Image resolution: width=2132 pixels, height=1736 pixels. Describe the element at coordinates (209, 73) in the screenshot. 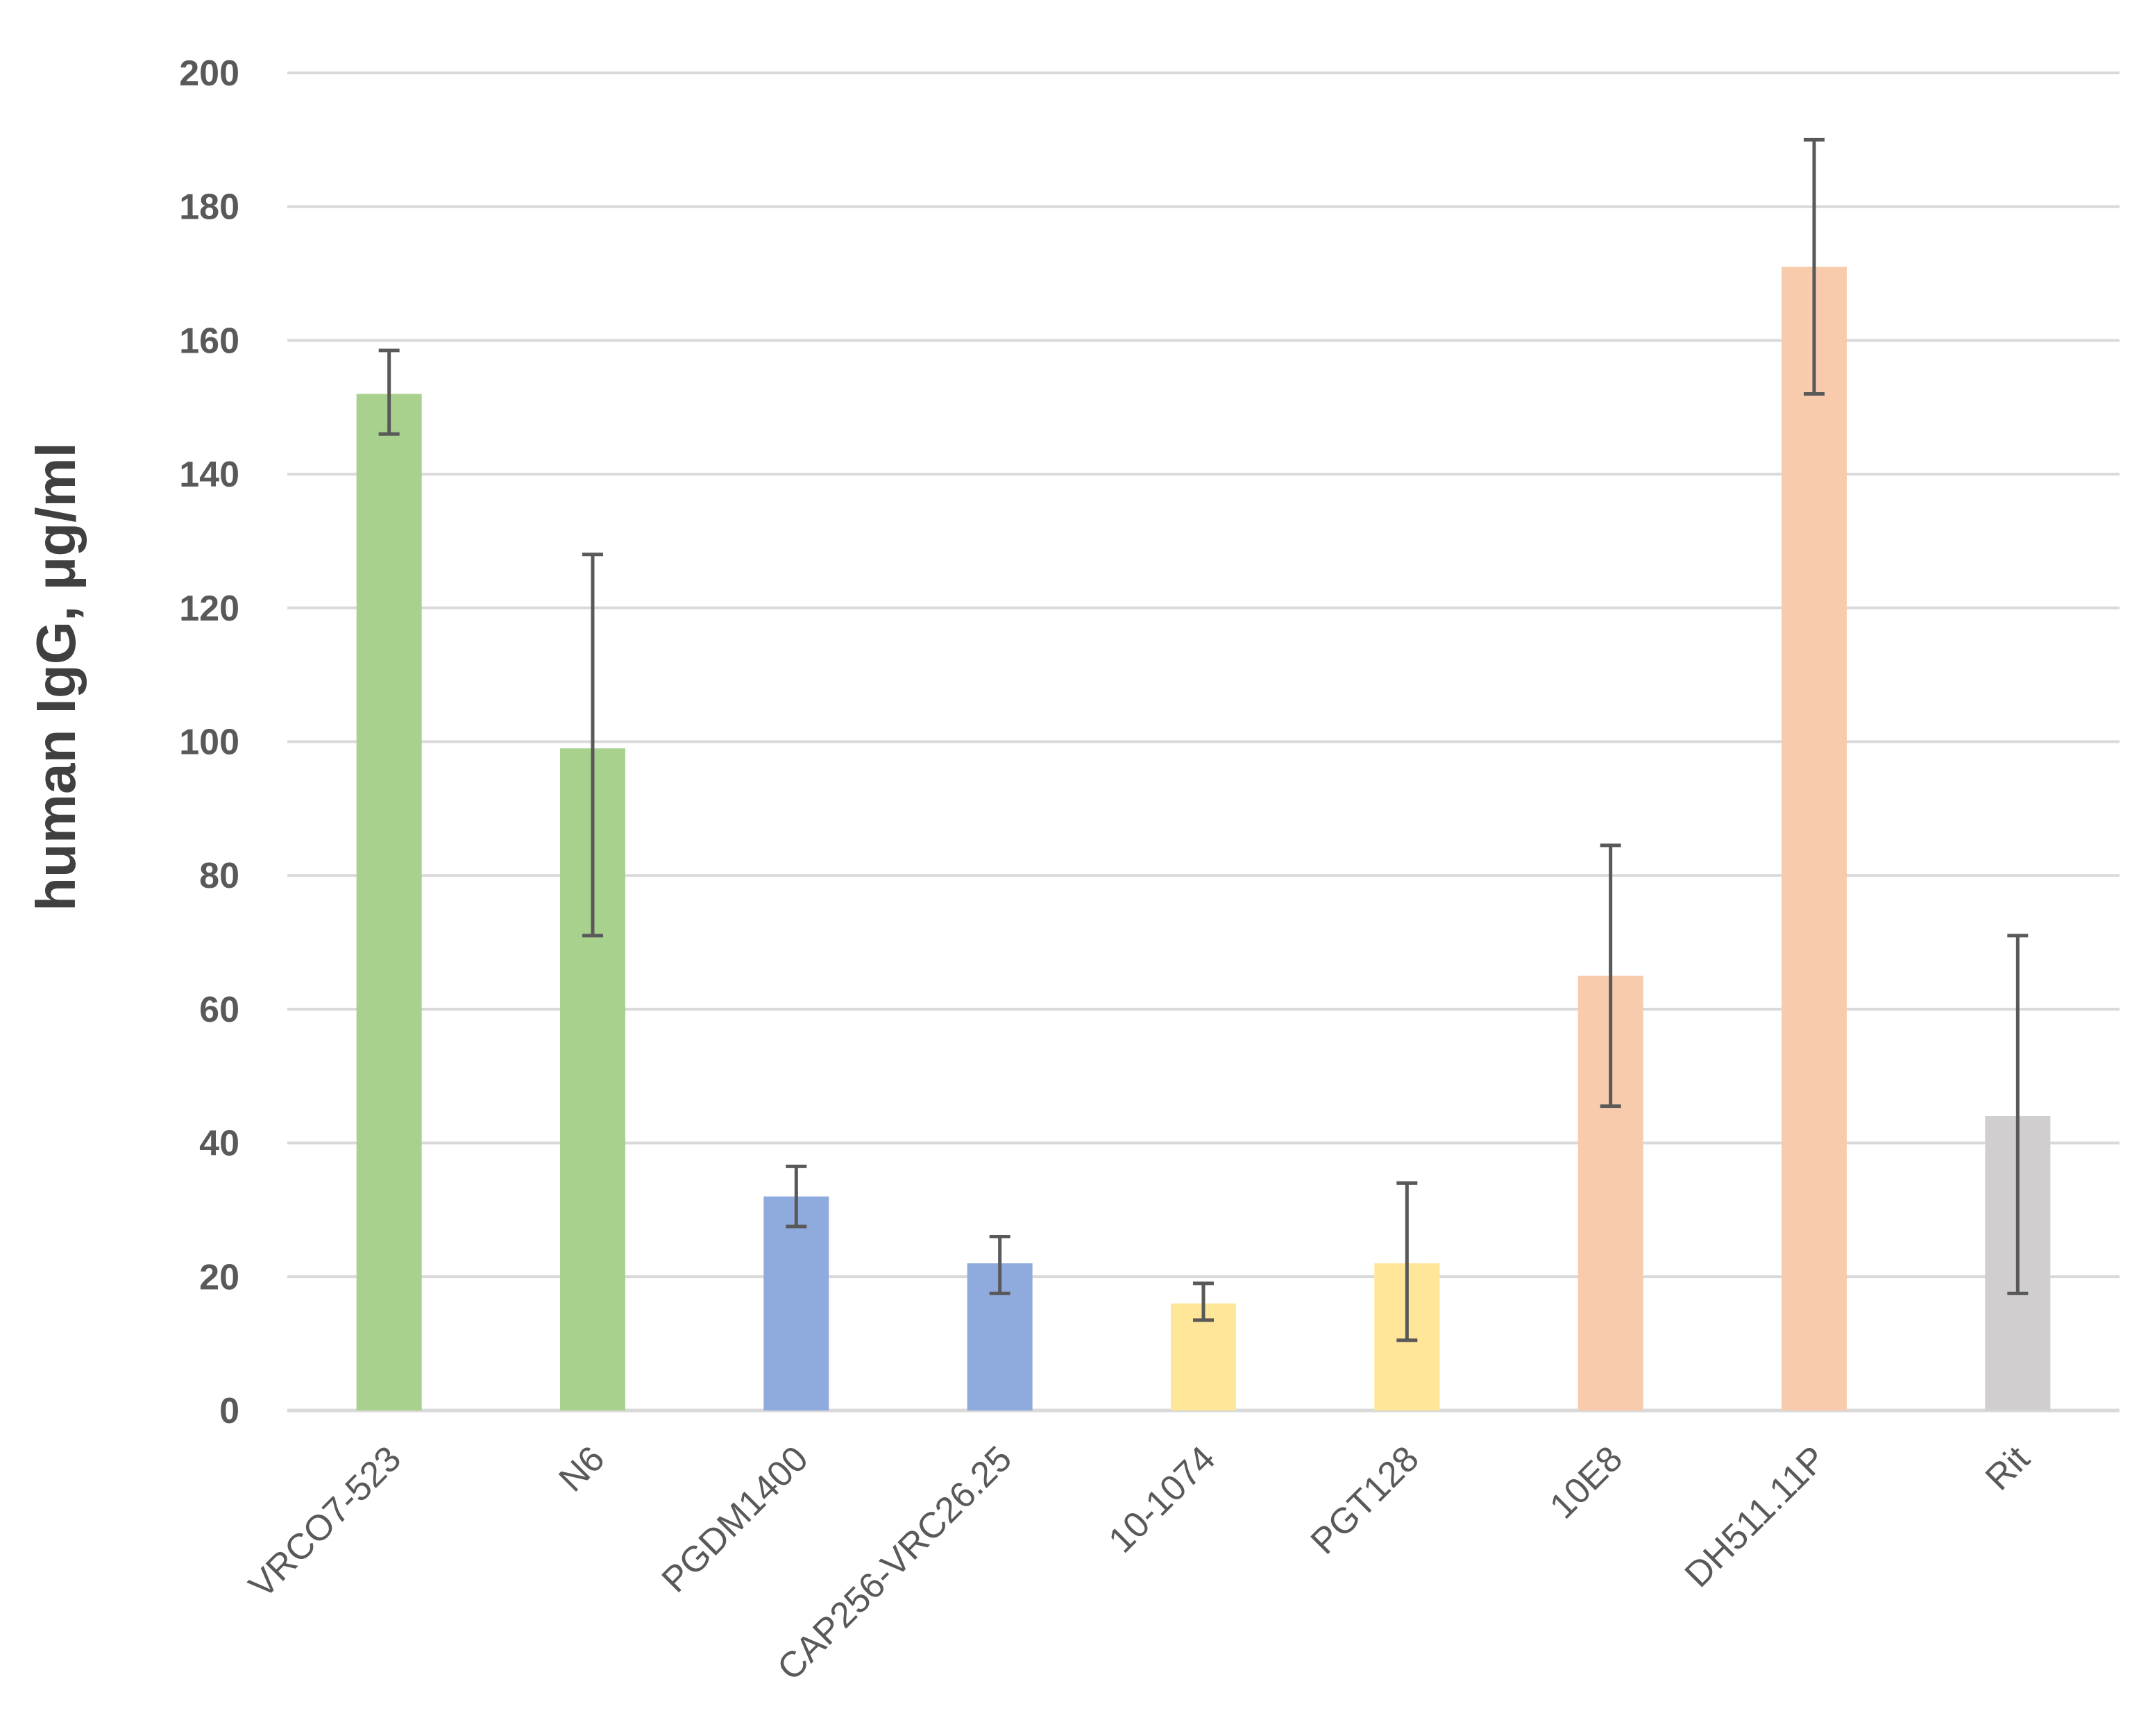

I see `y-tick-label: 200` at that location.